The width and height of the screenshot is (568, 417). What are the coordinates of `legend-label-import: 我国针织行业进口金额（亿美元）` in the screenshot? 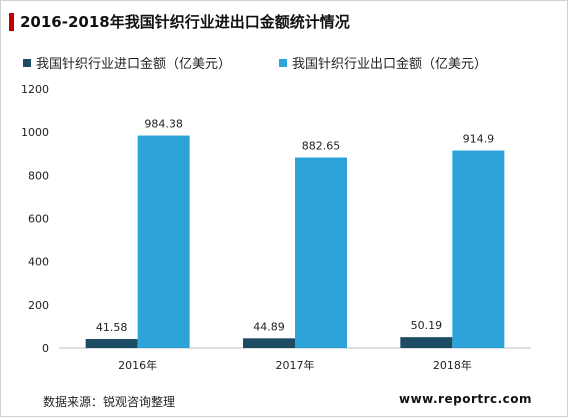 It's located at (134, 64).